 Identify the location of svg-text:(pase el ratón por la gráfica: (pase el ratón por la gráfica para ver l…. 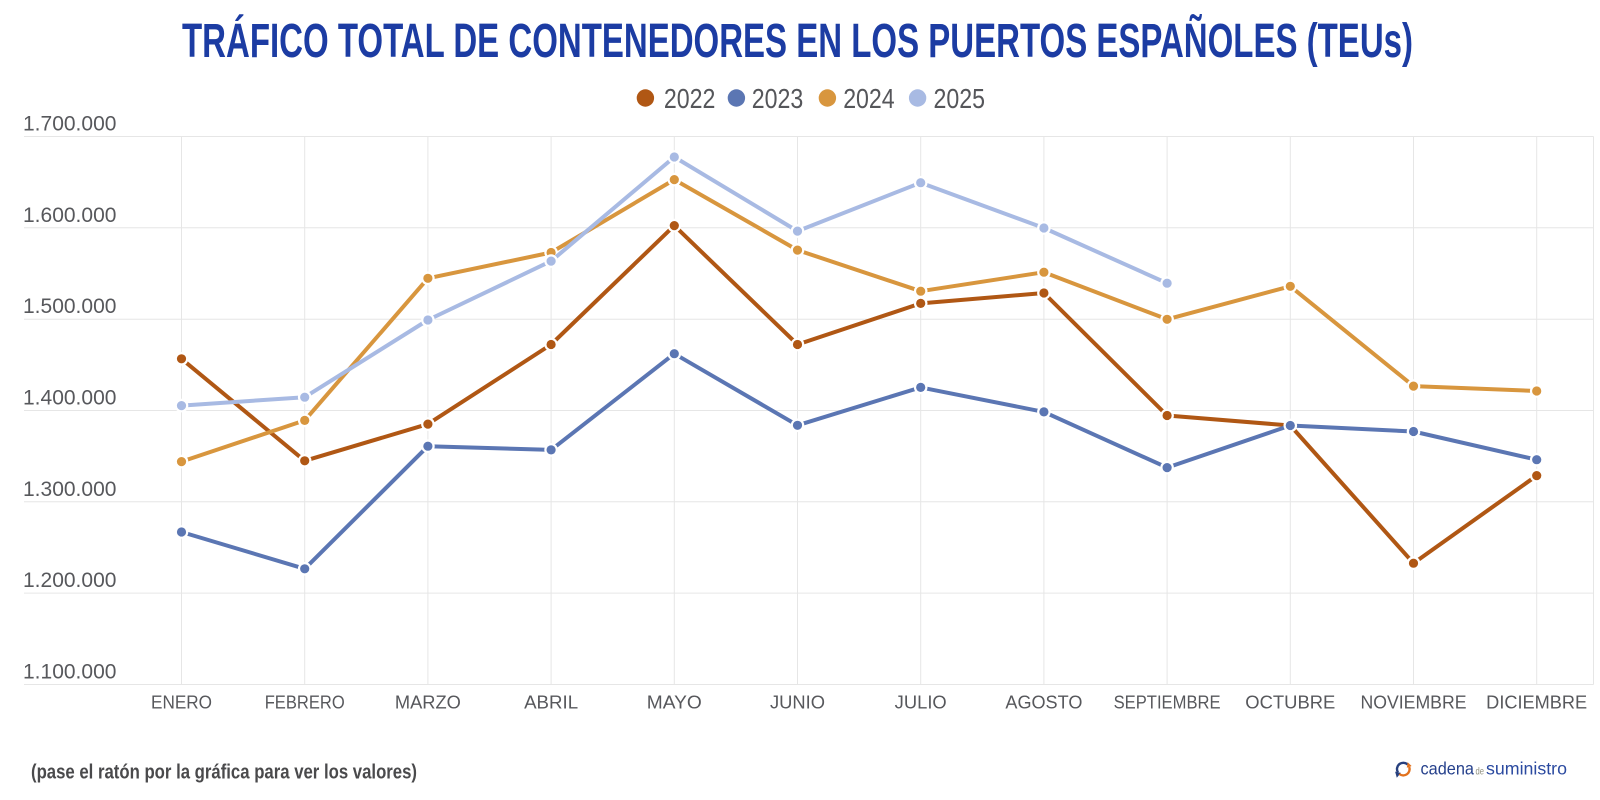
(224, 773).